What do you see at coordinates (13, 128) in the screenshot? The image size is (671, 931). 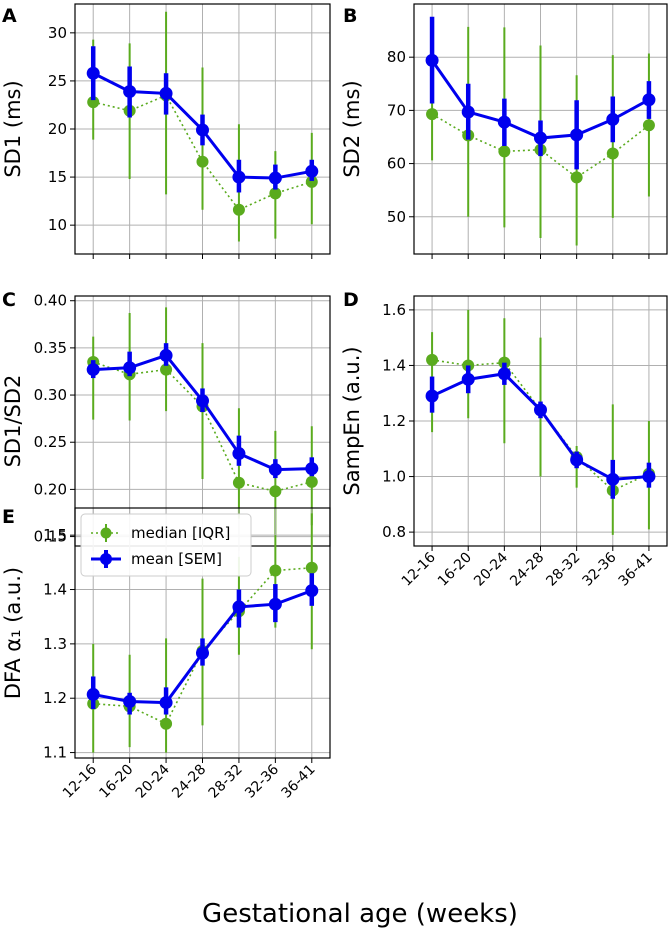 I see `y-axis-label: SD1 (ms)` at bounding box center [13, 128].